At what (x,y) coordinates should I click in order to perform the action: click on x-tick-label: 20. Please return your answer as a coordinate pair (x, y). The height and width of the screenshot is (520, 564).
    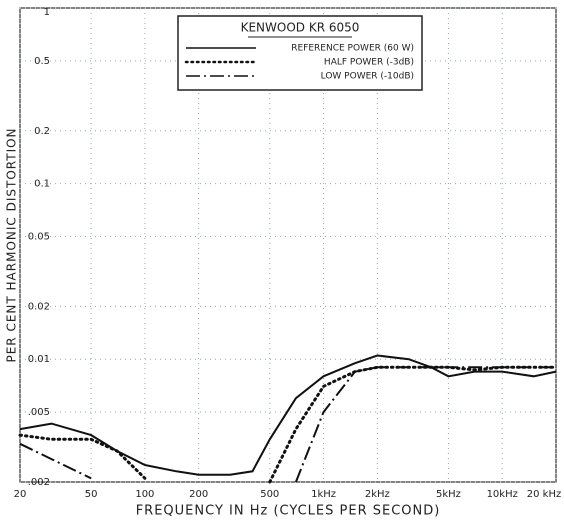
    Looking at the image, I should click on (20, 494).